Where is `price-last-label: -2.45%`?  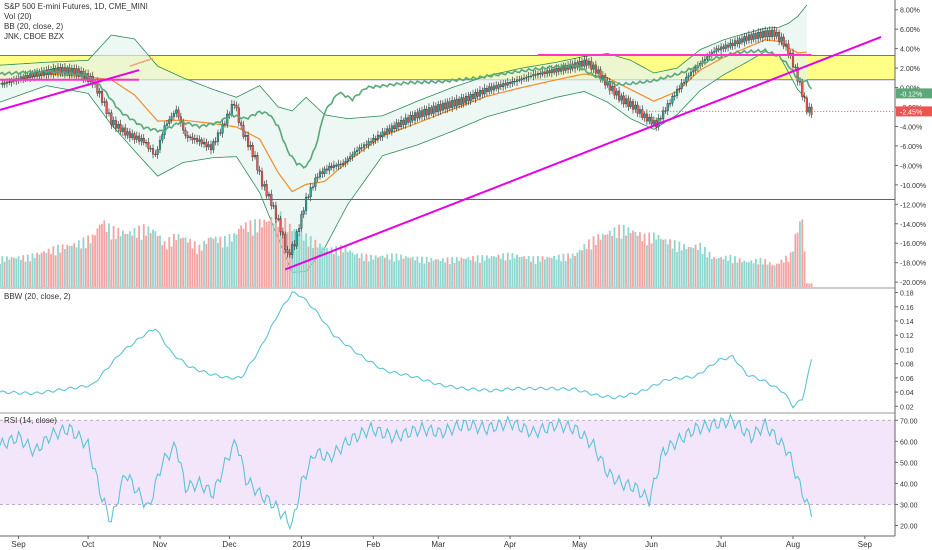
price-last-label: -2.45% is located at coordinates (911, 112).